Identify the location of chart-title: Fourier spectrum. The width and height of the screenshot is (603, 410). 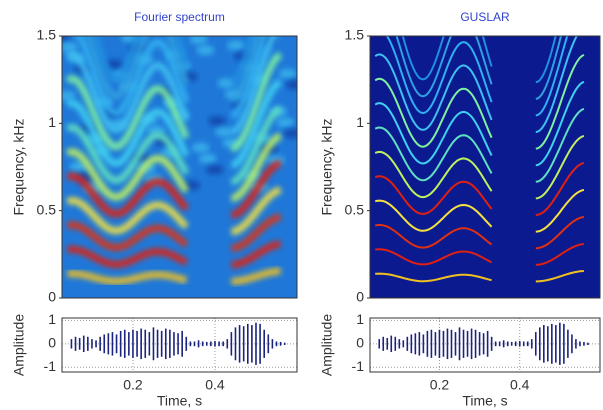
(179, 17).